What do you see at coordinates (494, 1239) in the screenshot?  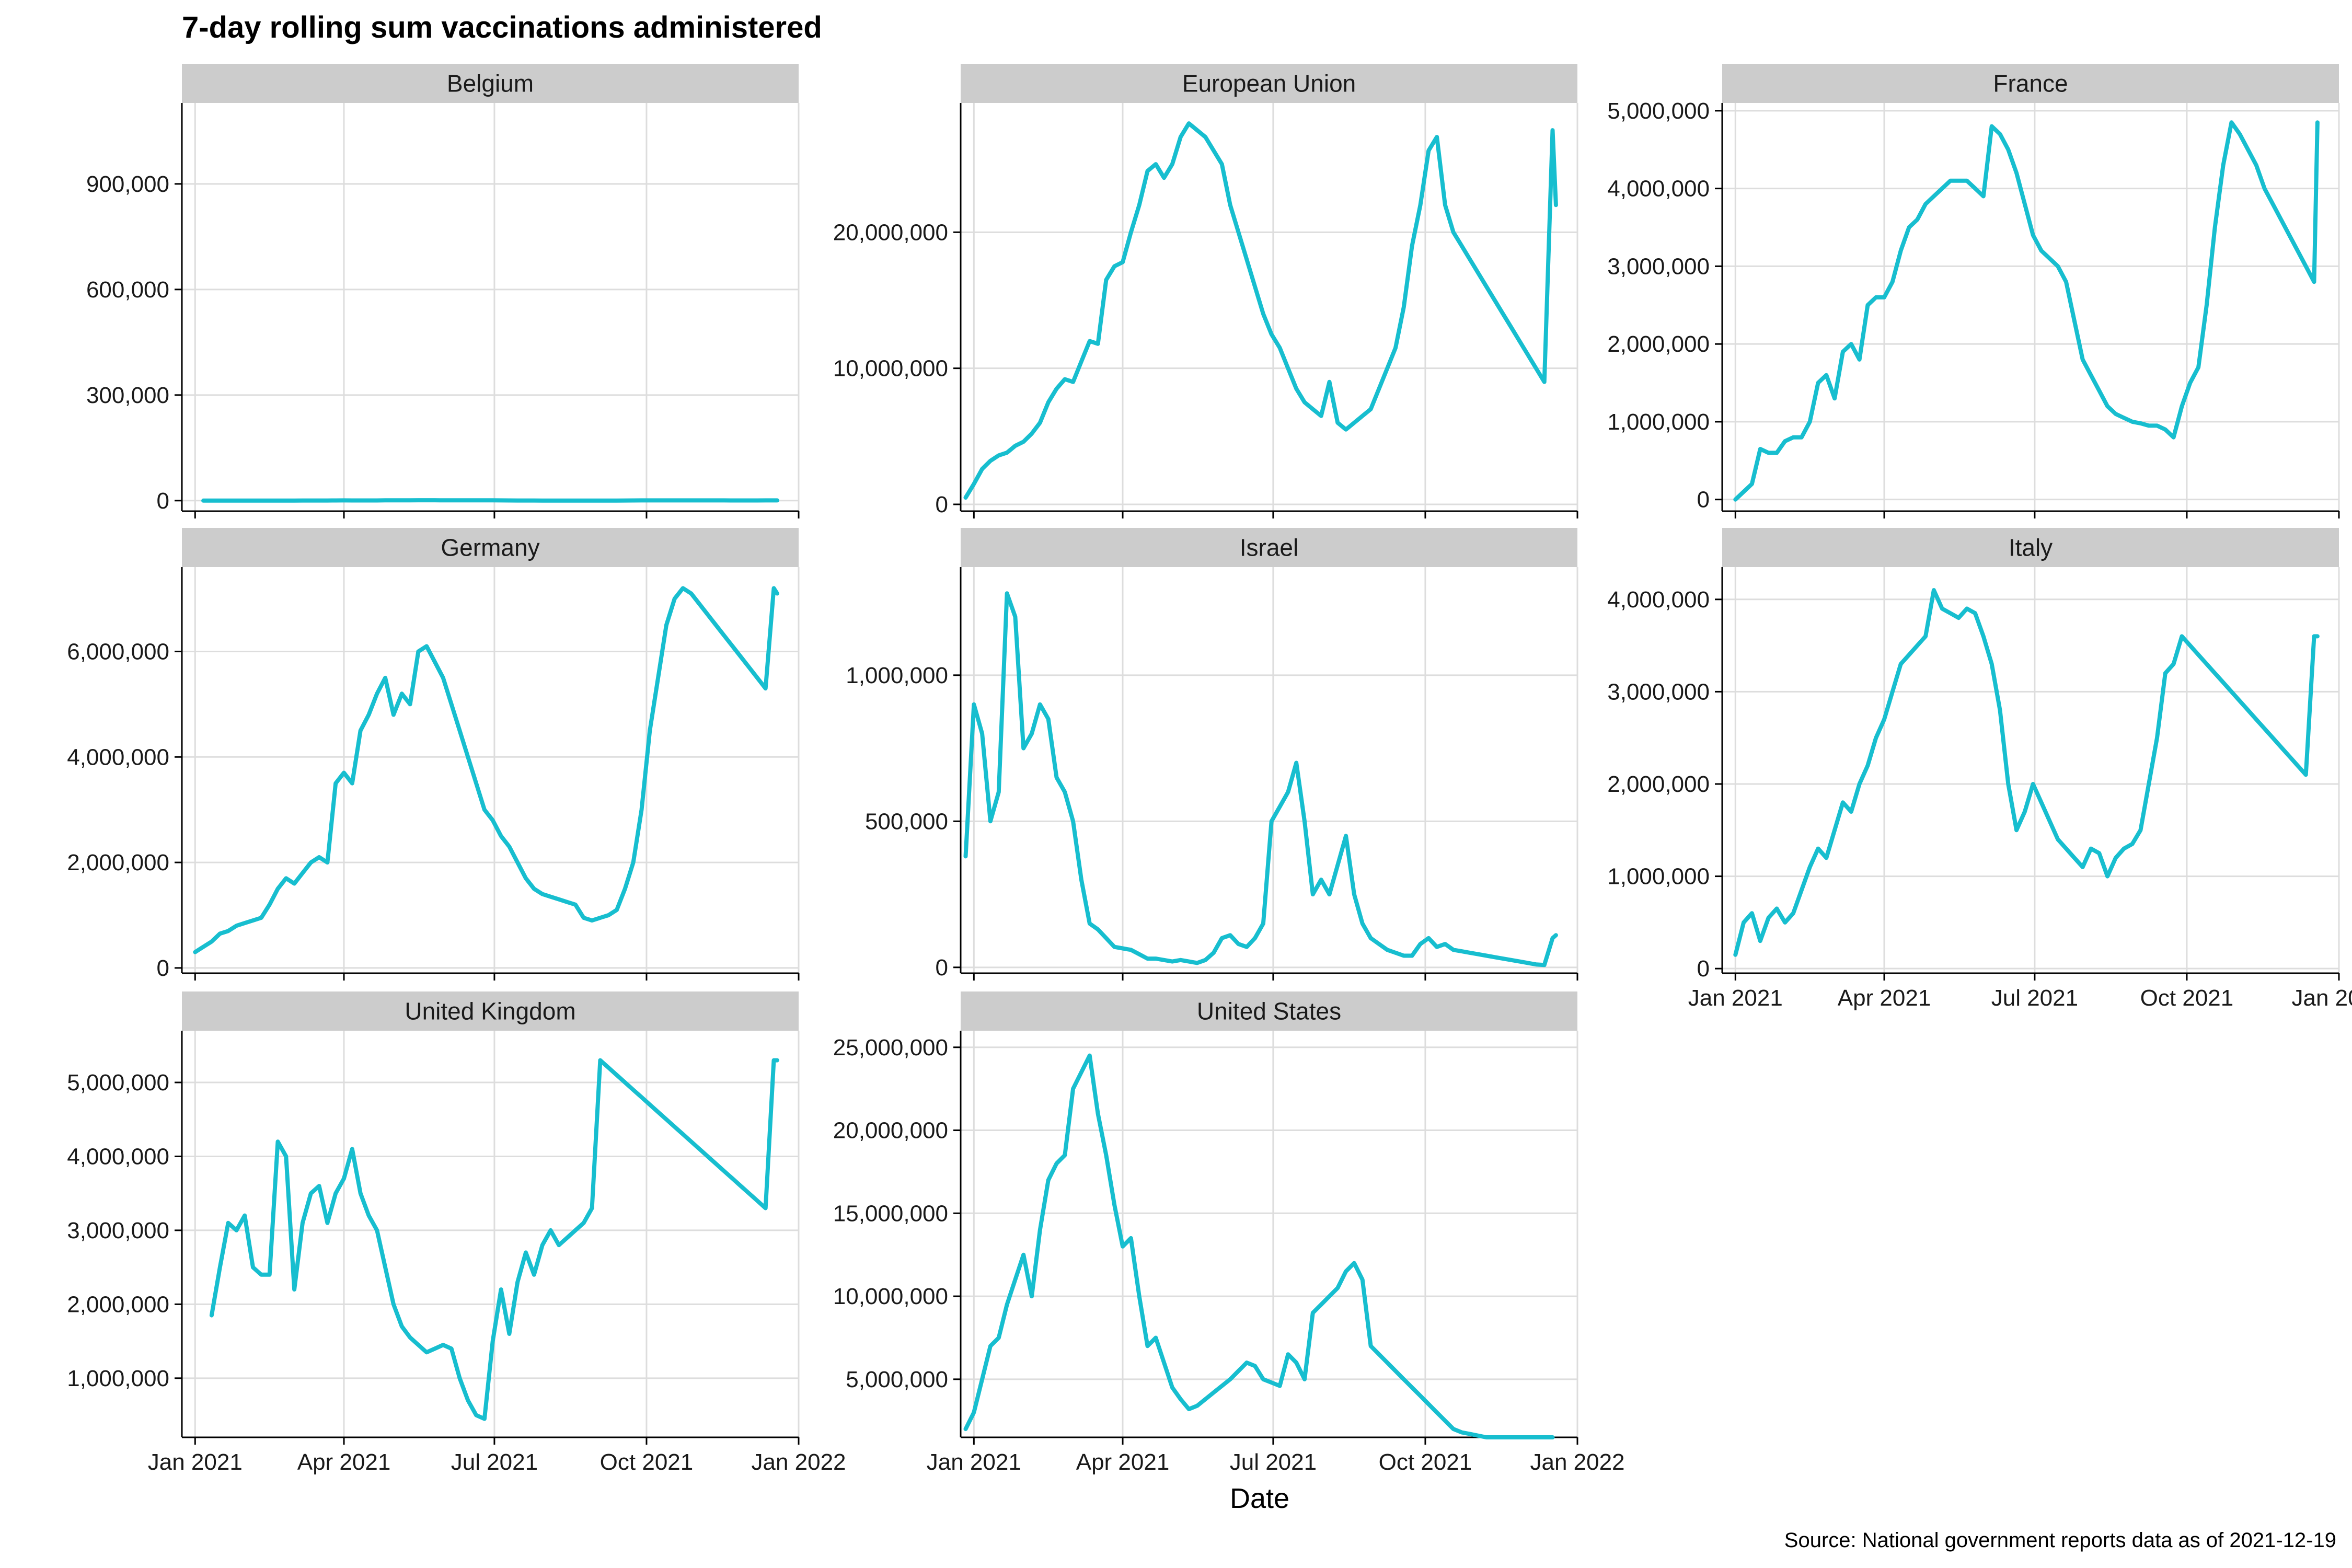 I see `series-line-united-kingdom` at bounding box center [494, 1239].